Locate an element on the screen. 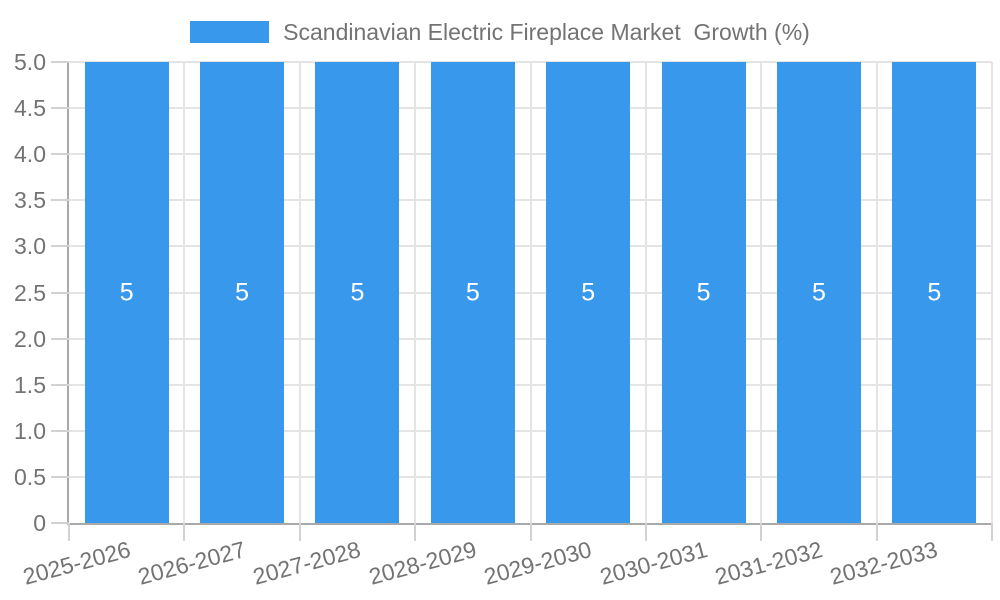 The height and width of the screenshot is (600, 1000). bar-2032-2033: 5 is located at coordinates (934, 292).